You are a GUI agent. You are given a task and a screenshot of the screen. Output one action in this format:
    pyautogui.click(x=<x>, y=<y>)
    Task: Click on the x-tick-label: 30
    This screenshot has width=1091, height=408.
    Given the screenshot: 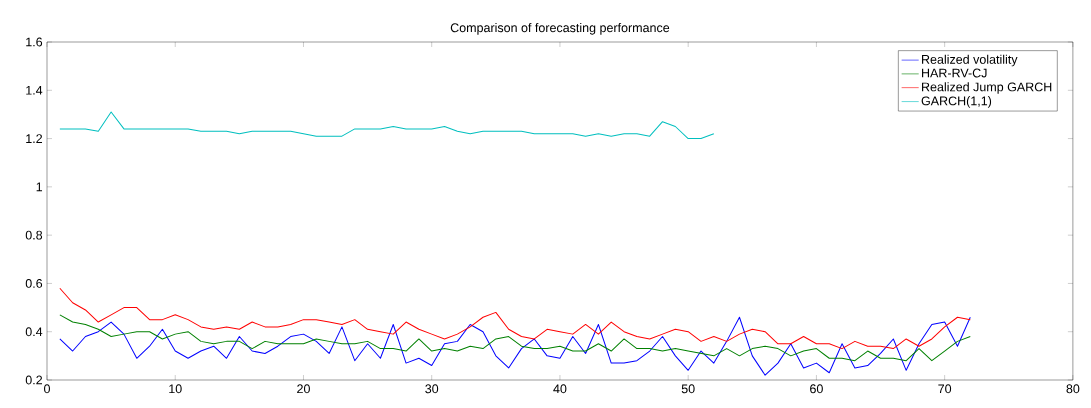 What is the action you would take?
    pyautogui.click(x=432, y=389)
    